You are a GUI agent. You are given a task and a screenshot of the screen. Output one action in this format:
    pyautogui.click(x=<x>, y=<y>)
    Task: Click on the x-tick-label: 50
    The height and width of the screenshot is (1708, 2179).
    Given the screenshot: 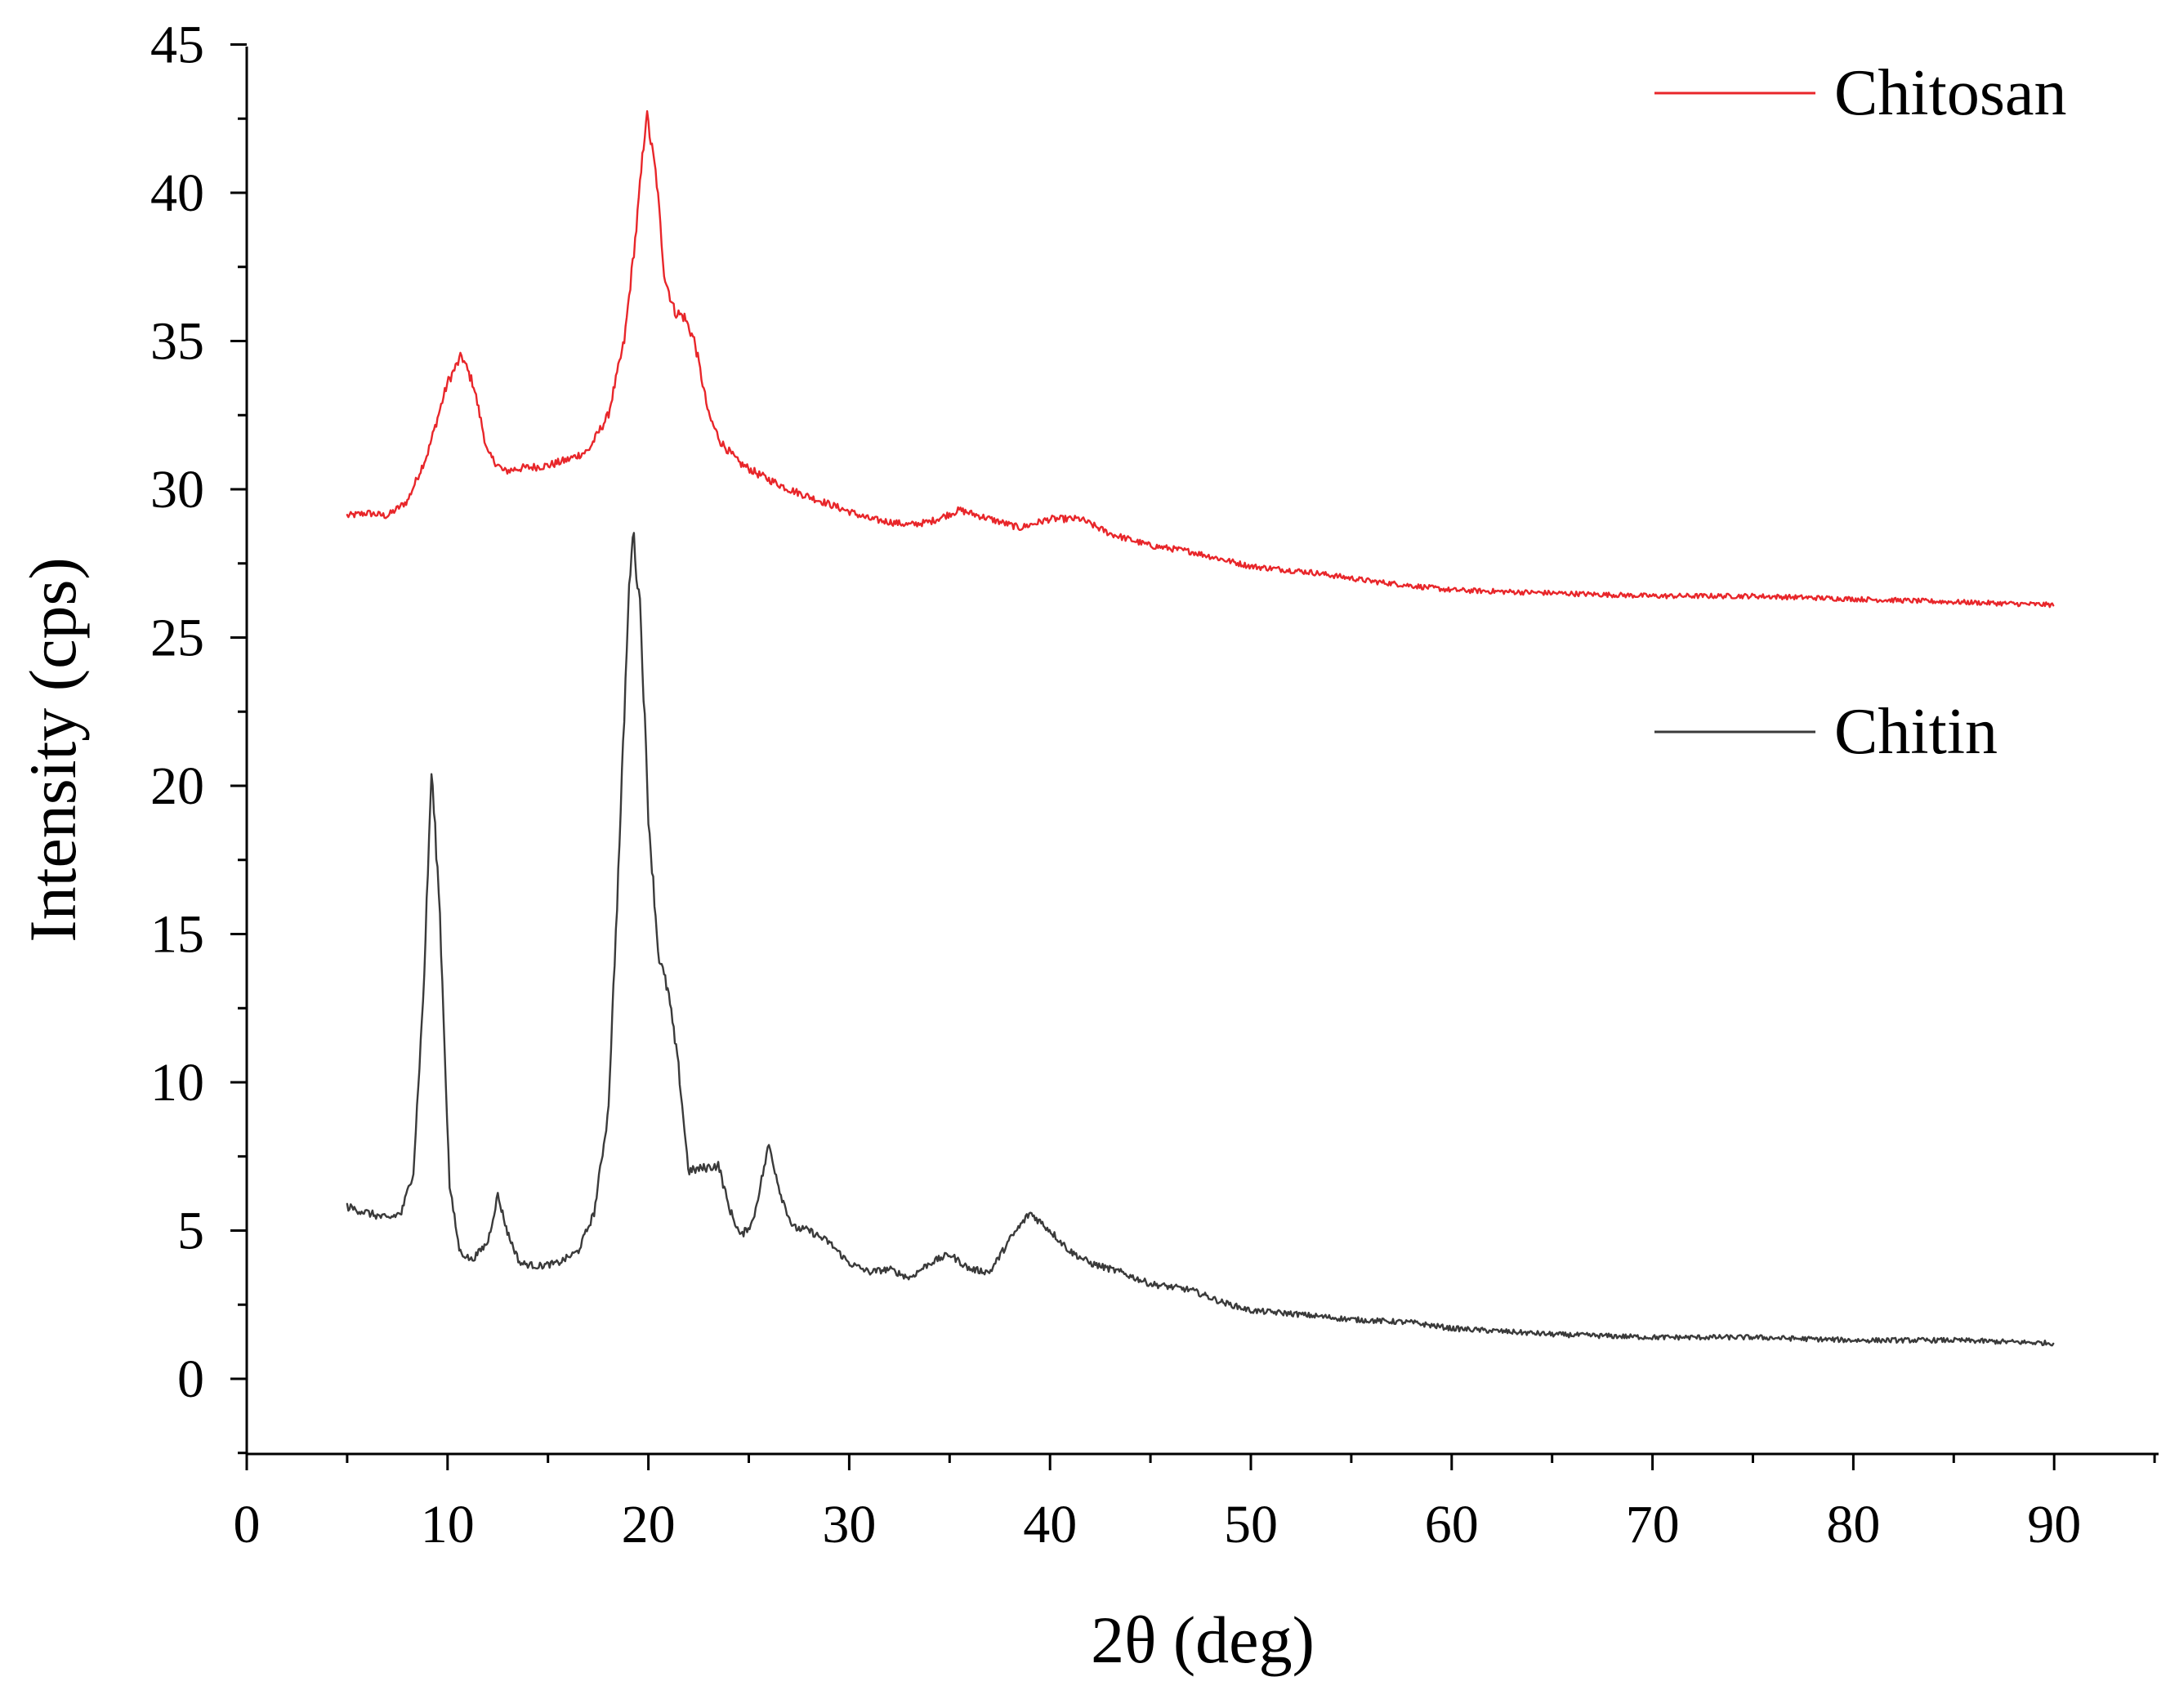 What is the action you would take?
    pyautogui.click(x=1251, y=1524)
    